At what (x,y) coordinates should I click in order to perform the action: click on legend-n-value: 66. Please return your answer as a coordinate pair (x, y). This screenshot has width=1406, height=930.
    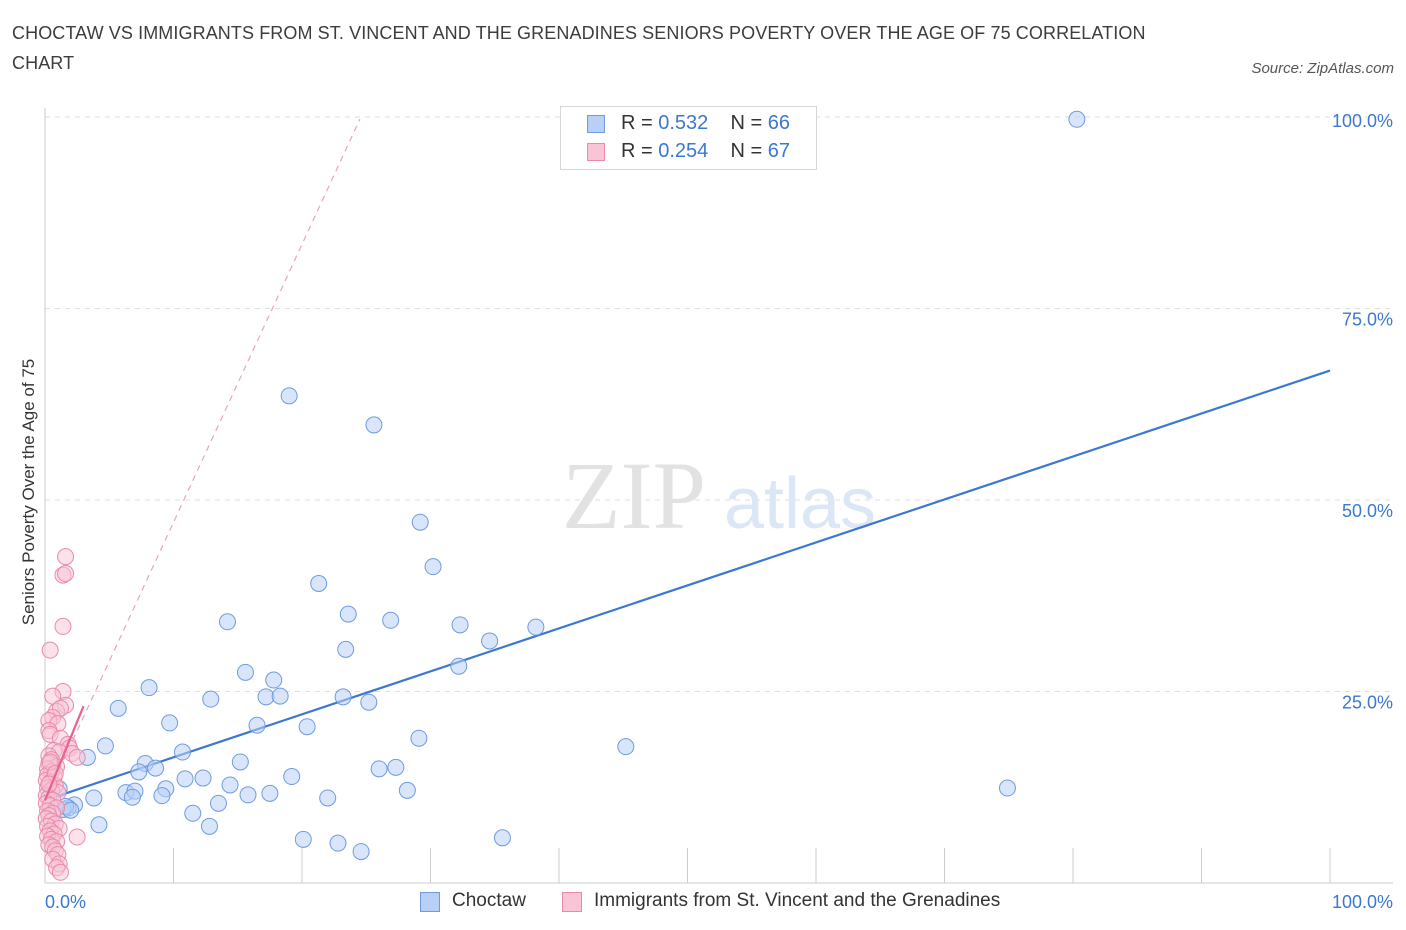
    Looking at the image, I should click on (779, 123).